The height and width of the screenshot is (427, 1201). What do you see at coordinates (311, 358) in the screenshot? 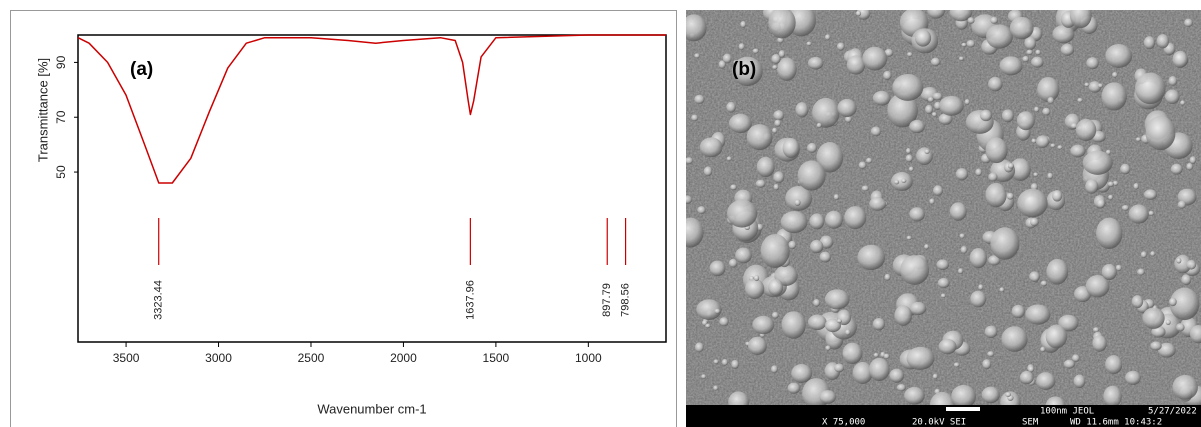
I see `x-tick-label: 2500` at bounding box center [311, 358].